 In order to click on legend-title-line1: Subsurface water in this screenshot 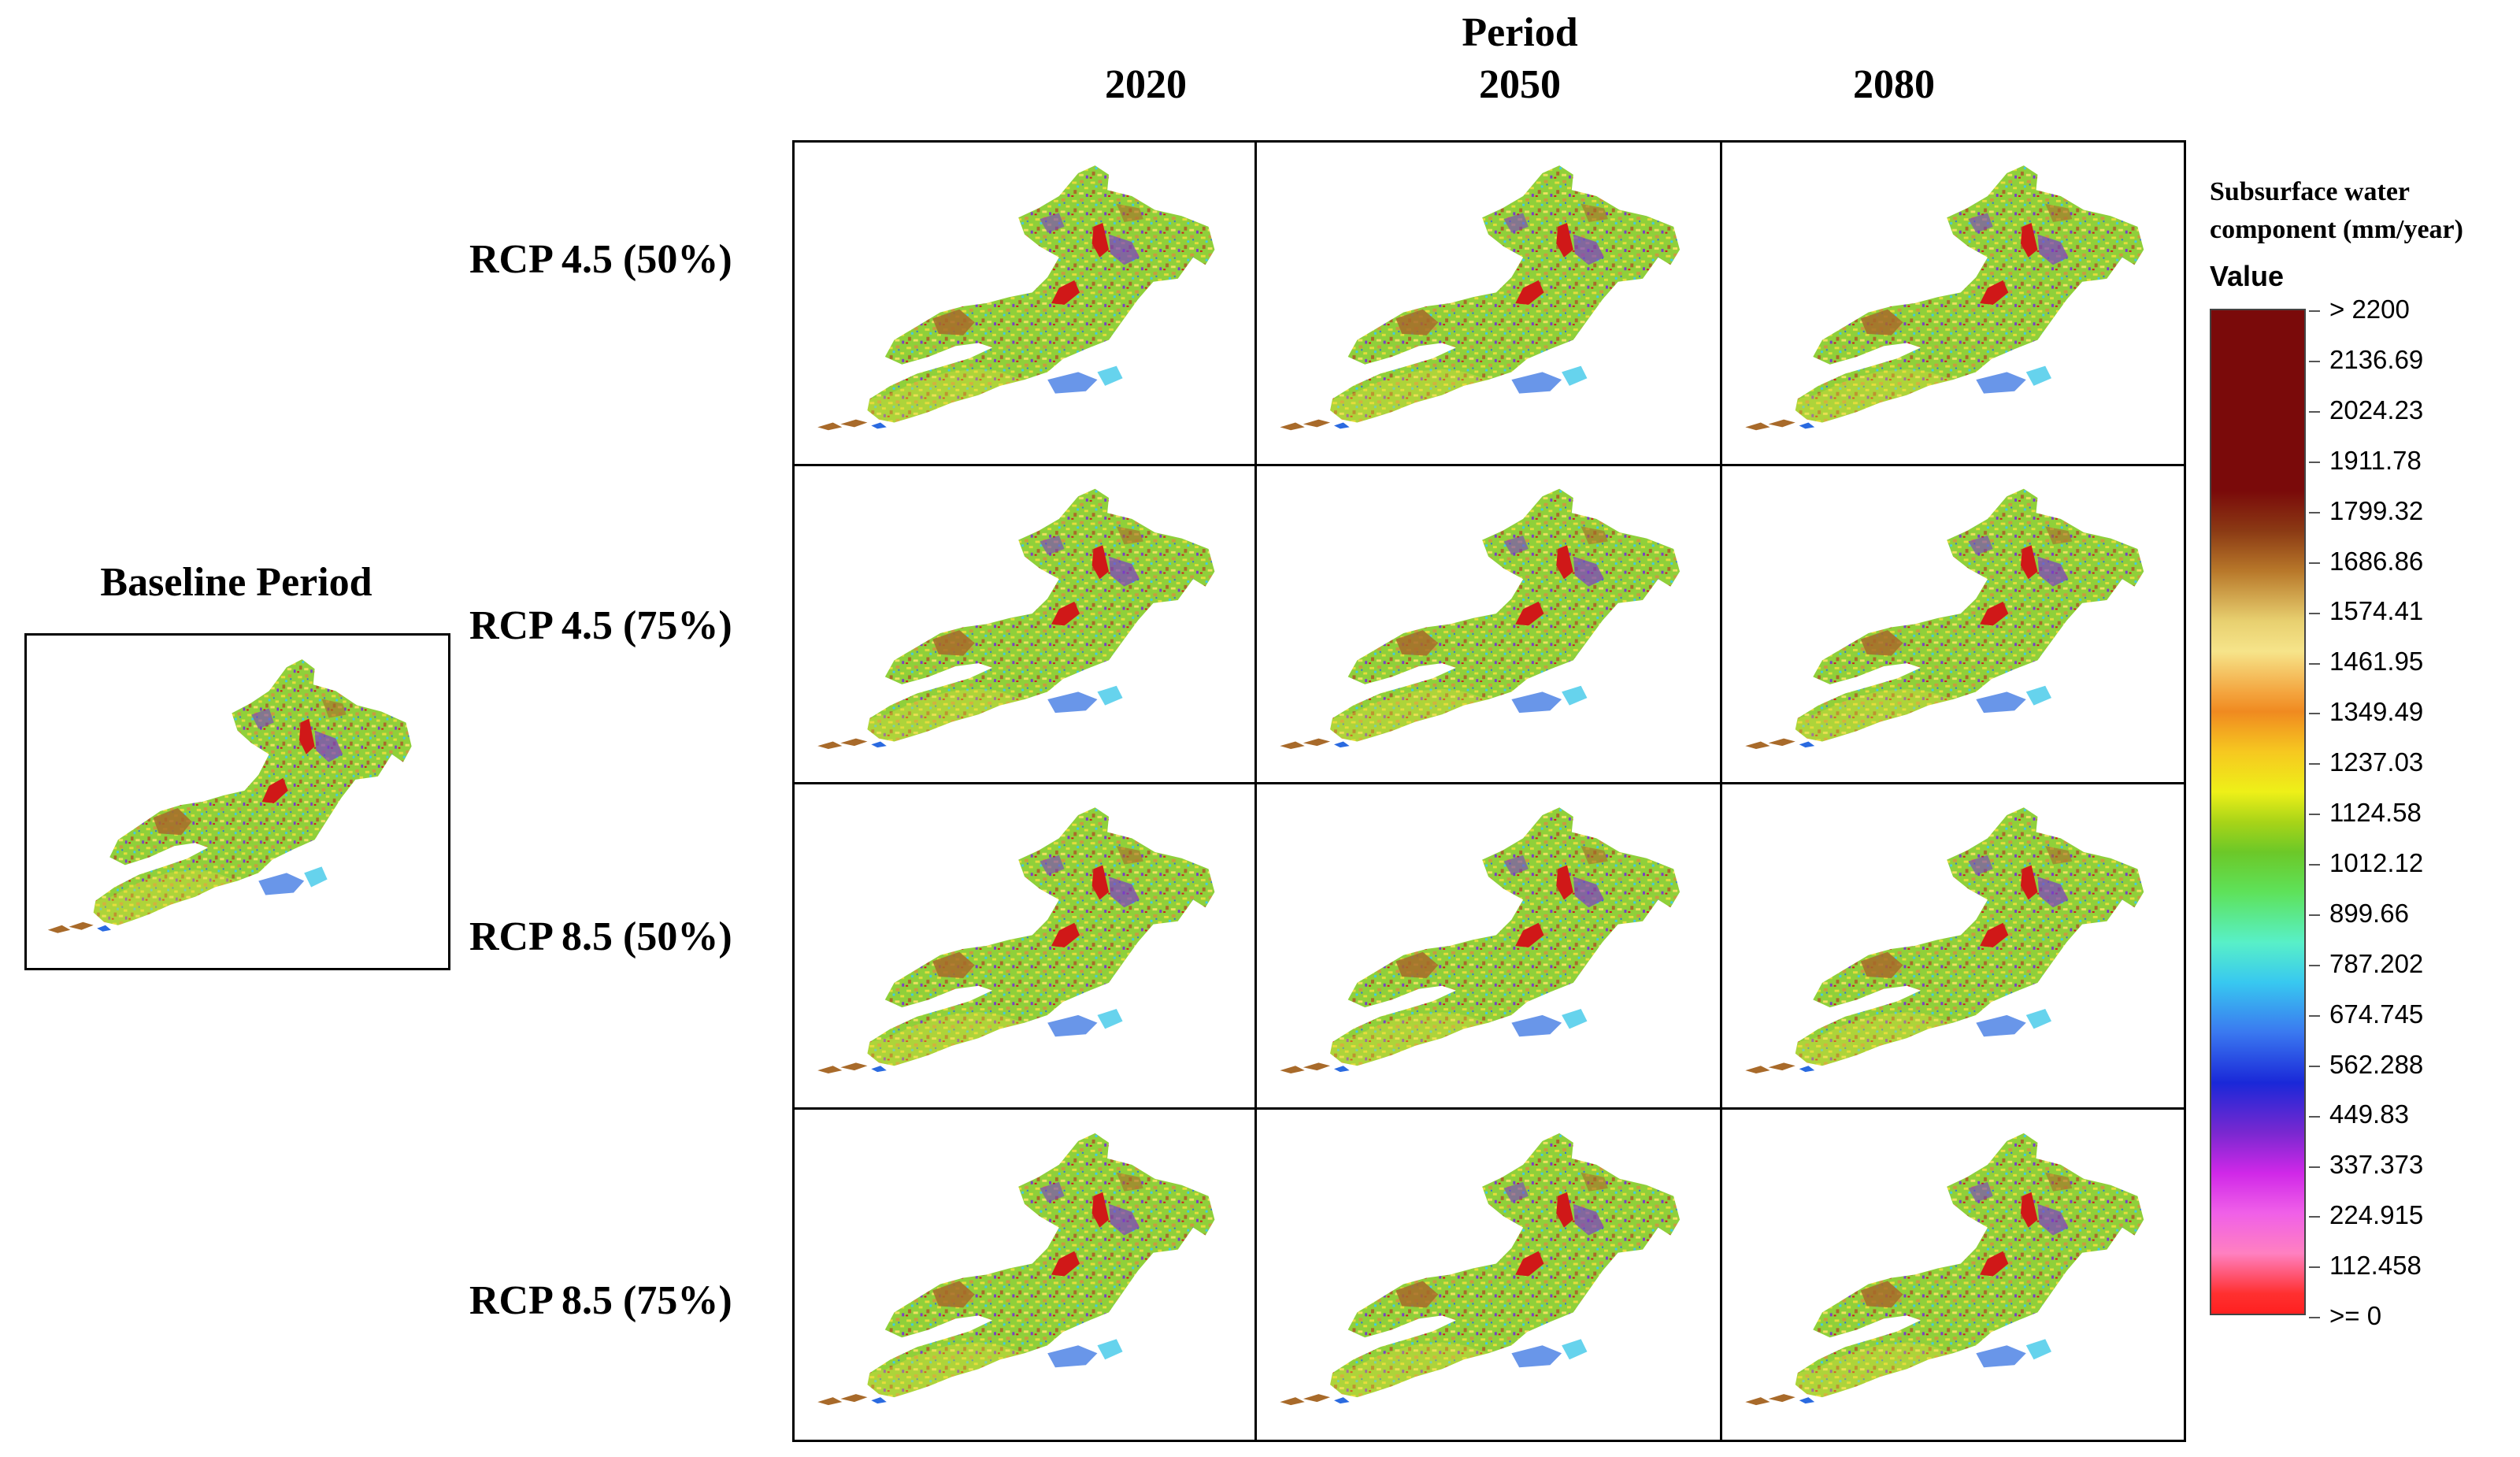, I will do `click(2310, 191)`.